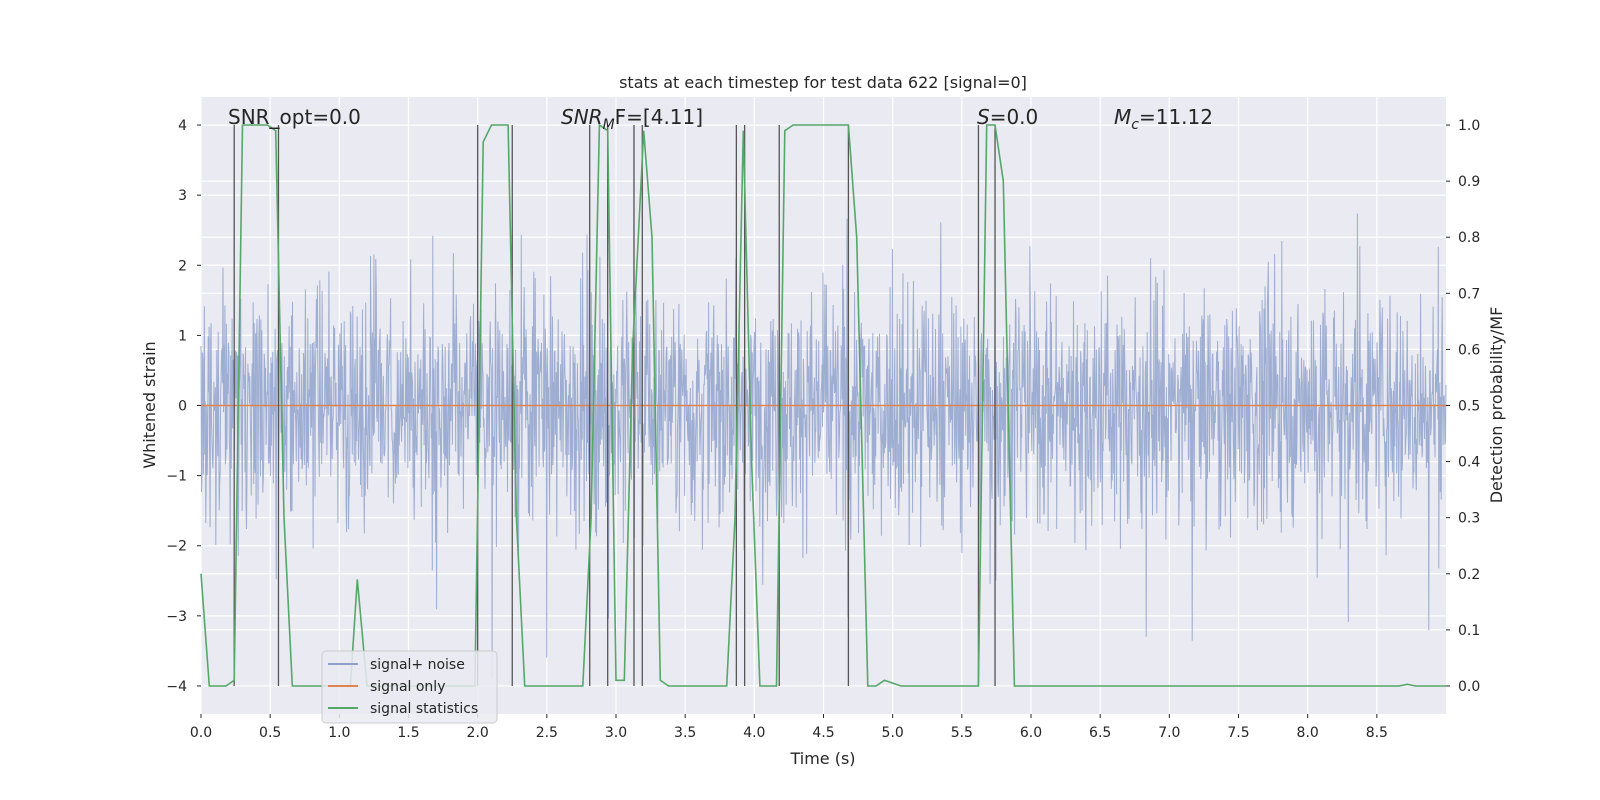  What do you see at coordinates (182, 126) in the screenshot?
I see `y-left-tick-label-0: 4` at bounding box center [182, 126].